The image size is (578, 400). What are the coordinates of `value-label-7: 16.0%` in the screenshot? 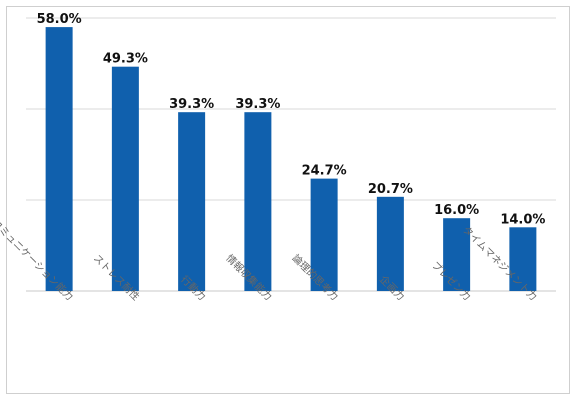 It's located at (456, 210).